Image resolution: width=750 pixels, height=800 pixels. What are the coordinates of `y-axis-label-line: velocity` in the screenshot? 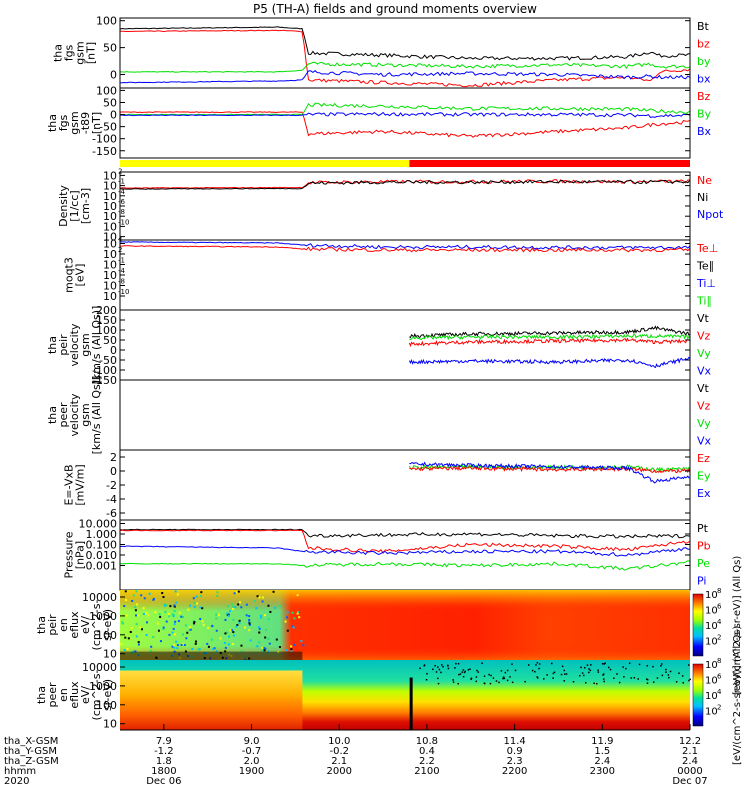 It's located at (74, 344).